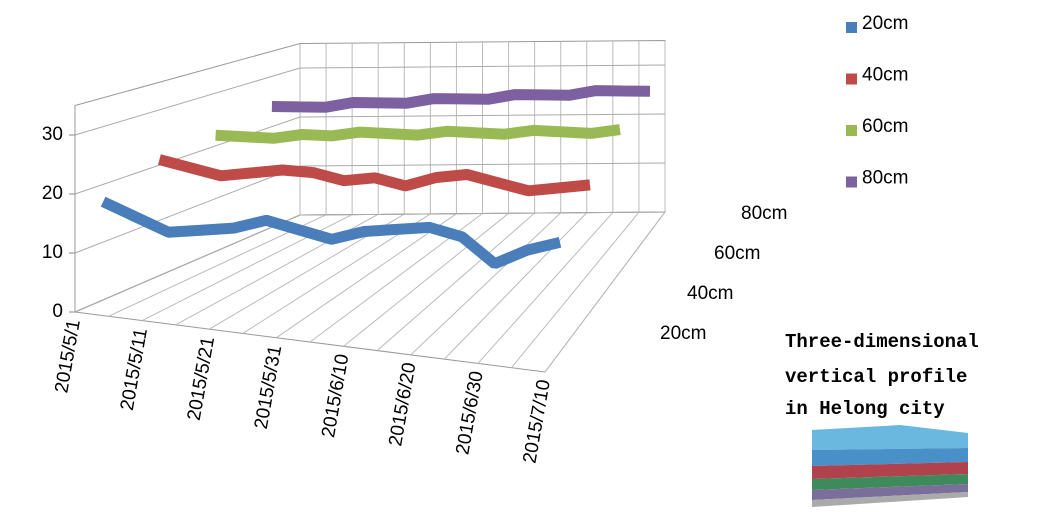 The width and height of the screenshot is (1040, 512). What do you see at coordinates (885, 126) in the screenshot?
I see `legend-label: 60cm` at bounding box center [885, 126].